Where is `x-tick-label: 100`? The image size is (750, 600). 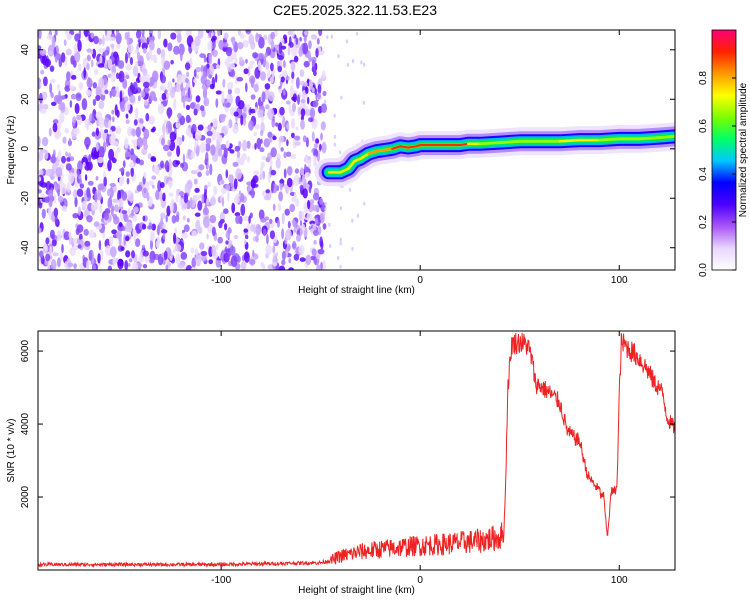
x-tick-label: 100 is located at coordinates (619, 580).